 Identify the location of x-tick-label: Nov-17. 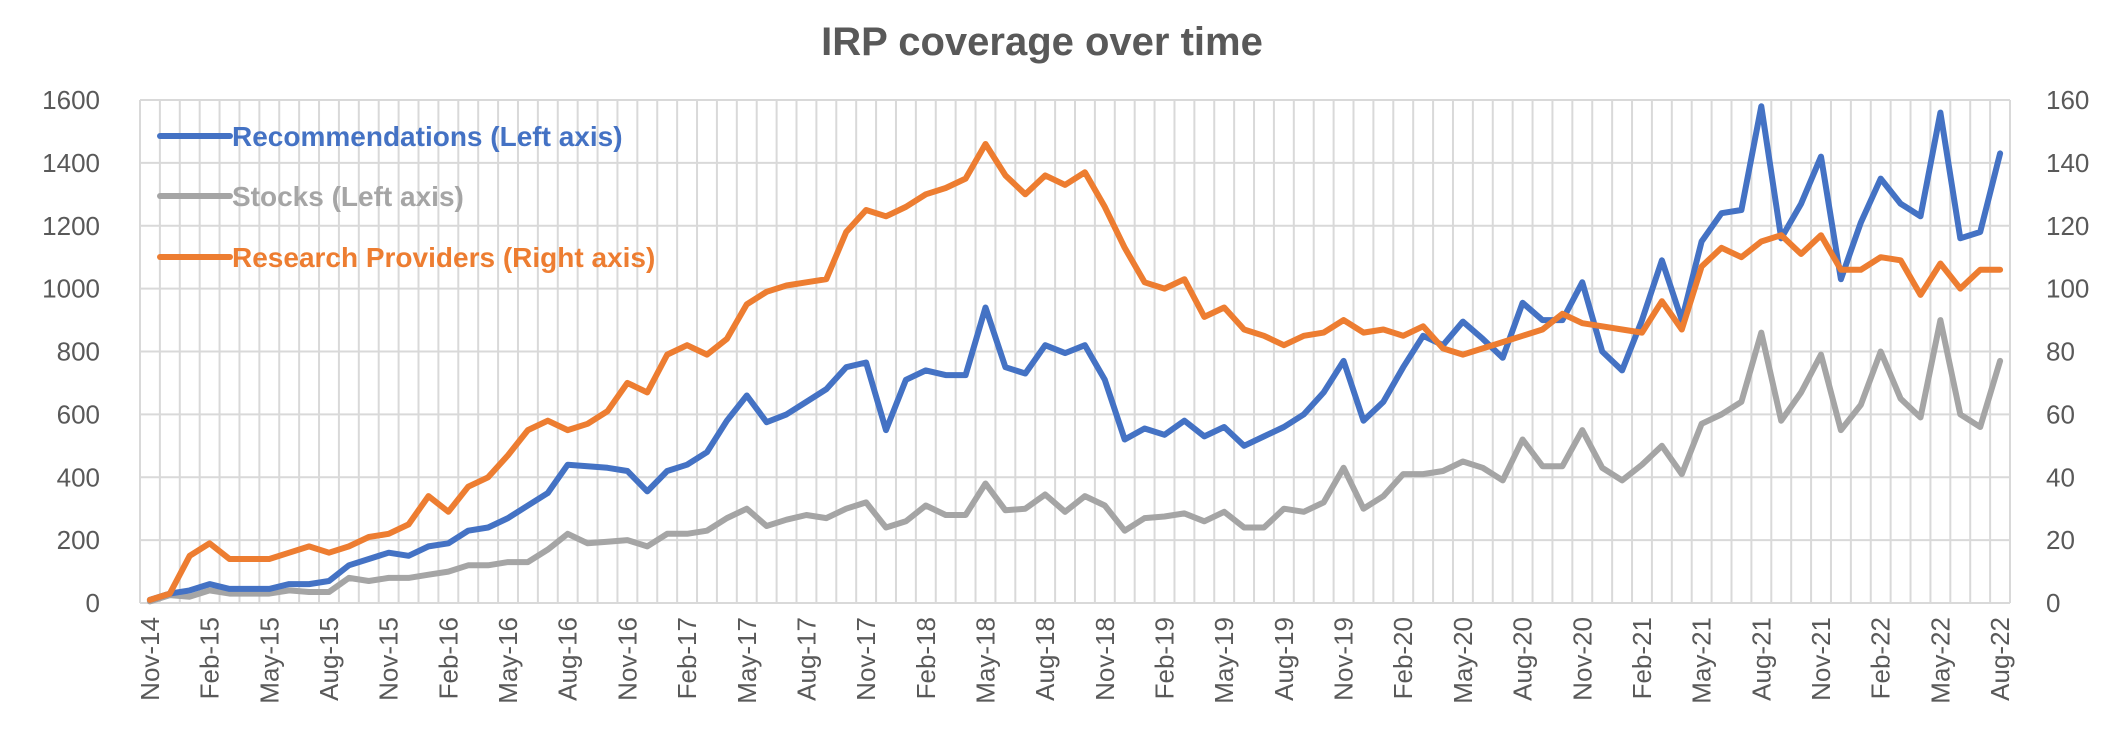
(866, 659).